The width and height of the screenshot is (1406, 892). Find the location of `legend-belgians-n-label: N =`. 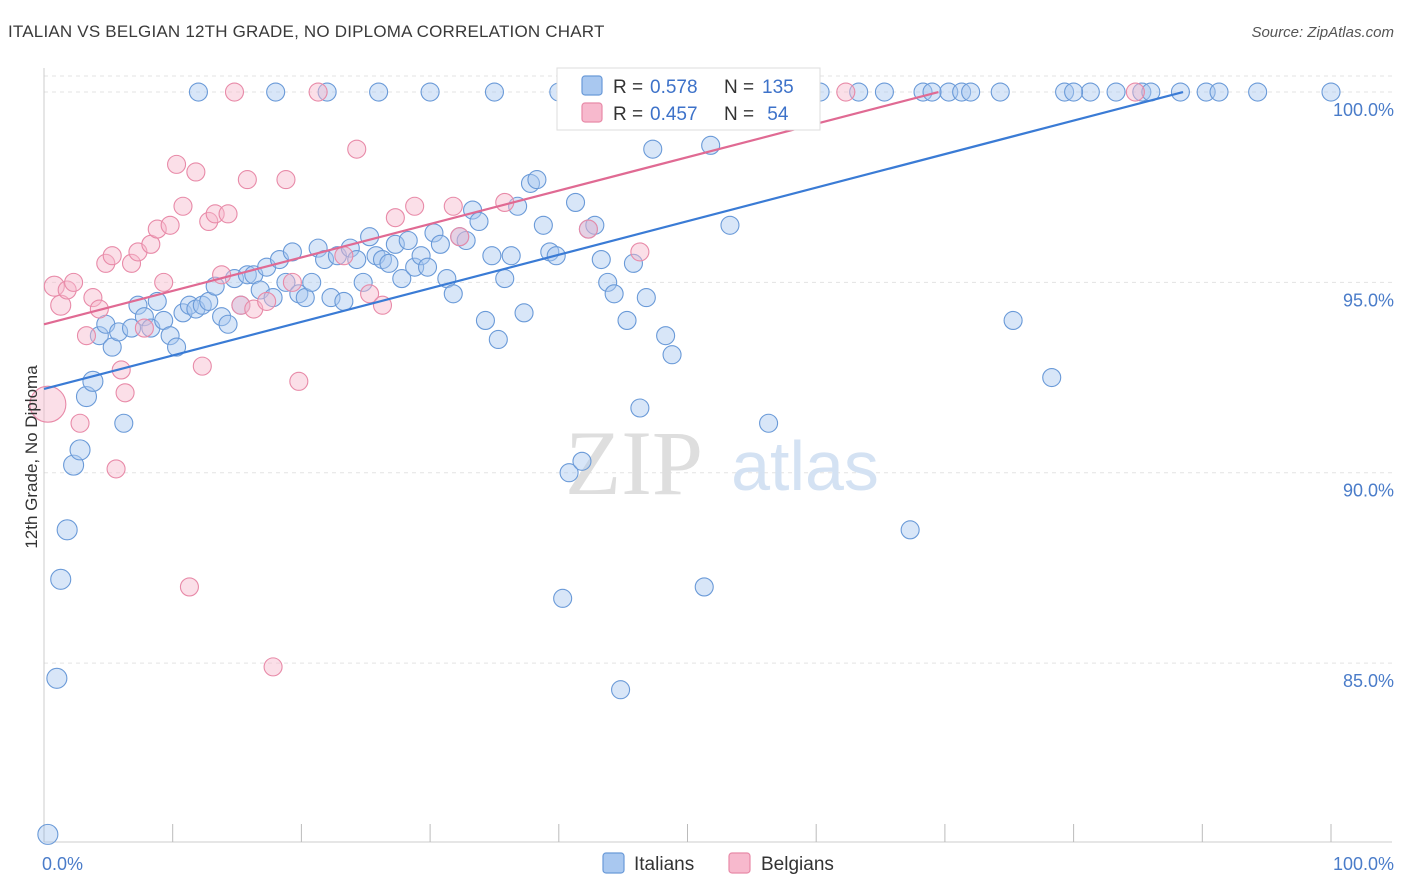

legend-belgians-n-label: N = is located at coordinates (741, 114).